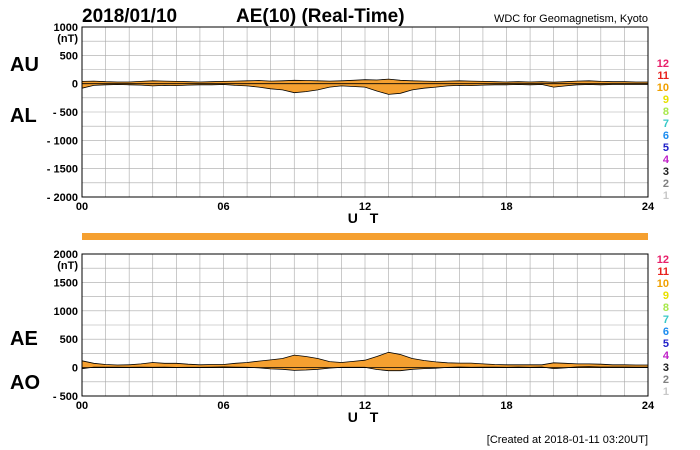 This screenshot has width=700, height=450. I want to click on data-coverage-bar, so click(365, 236).